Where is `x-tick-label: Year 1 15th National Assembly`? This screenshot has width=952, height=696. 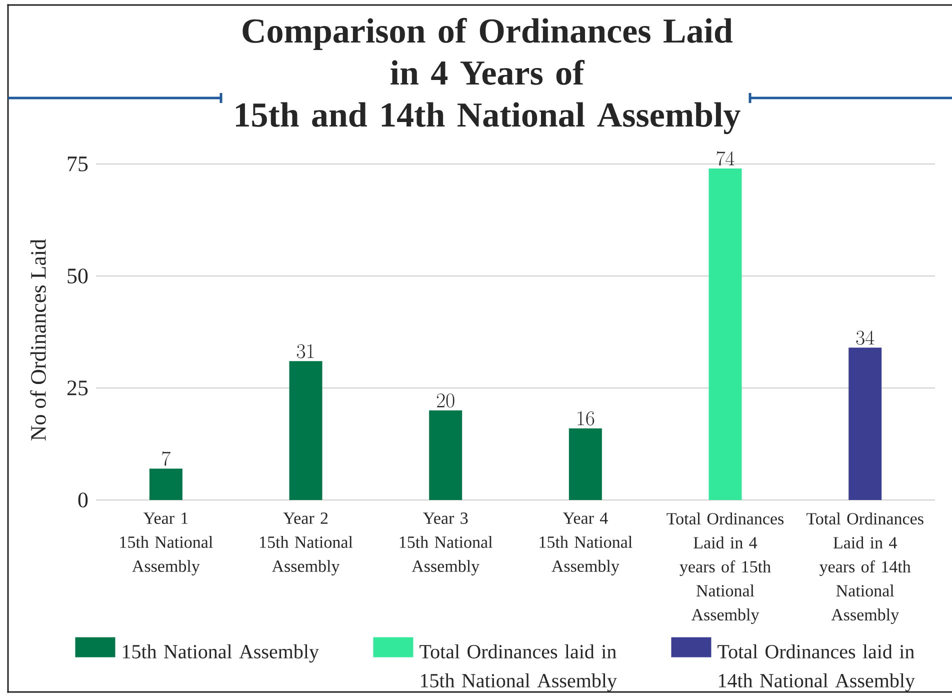 x-tick-label: Year 1 15th National Assembly is located at coordinates (166, 544).